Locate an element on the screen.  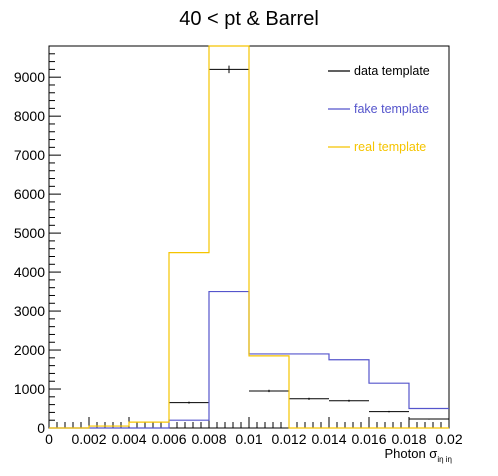
legend-label: data template is located at coordinates (392, 71).